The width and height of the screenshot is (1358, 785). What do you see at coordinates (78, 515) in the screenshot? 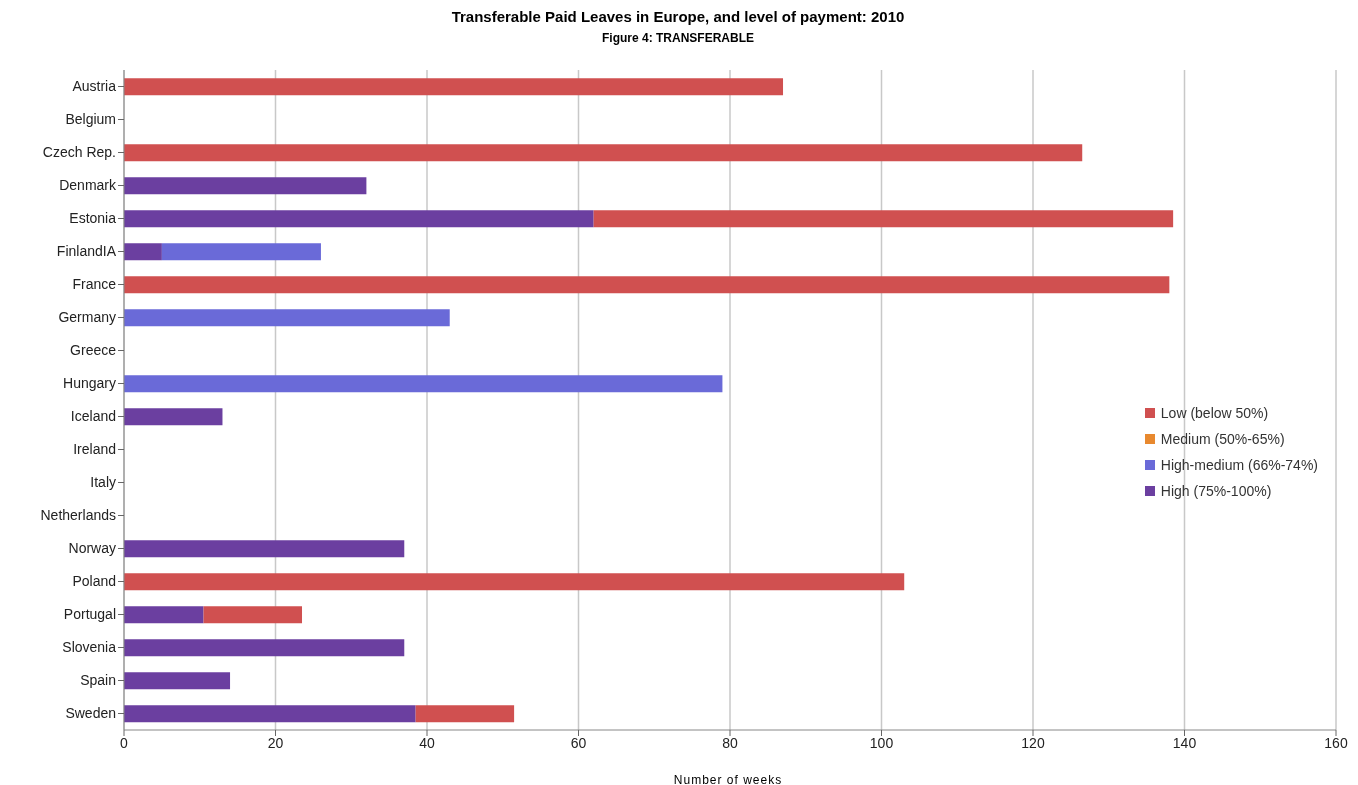
I see `y-tick-label: Netherlands` at bounding box center [78, 515].